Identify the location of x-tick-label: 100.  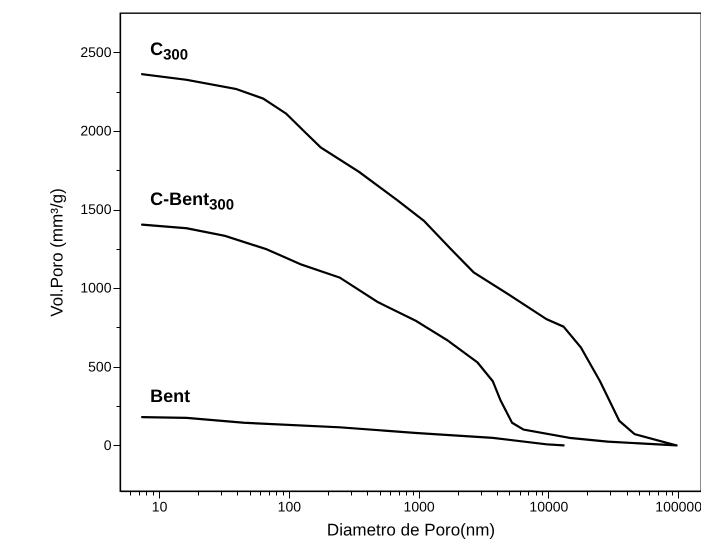
(290, 506).